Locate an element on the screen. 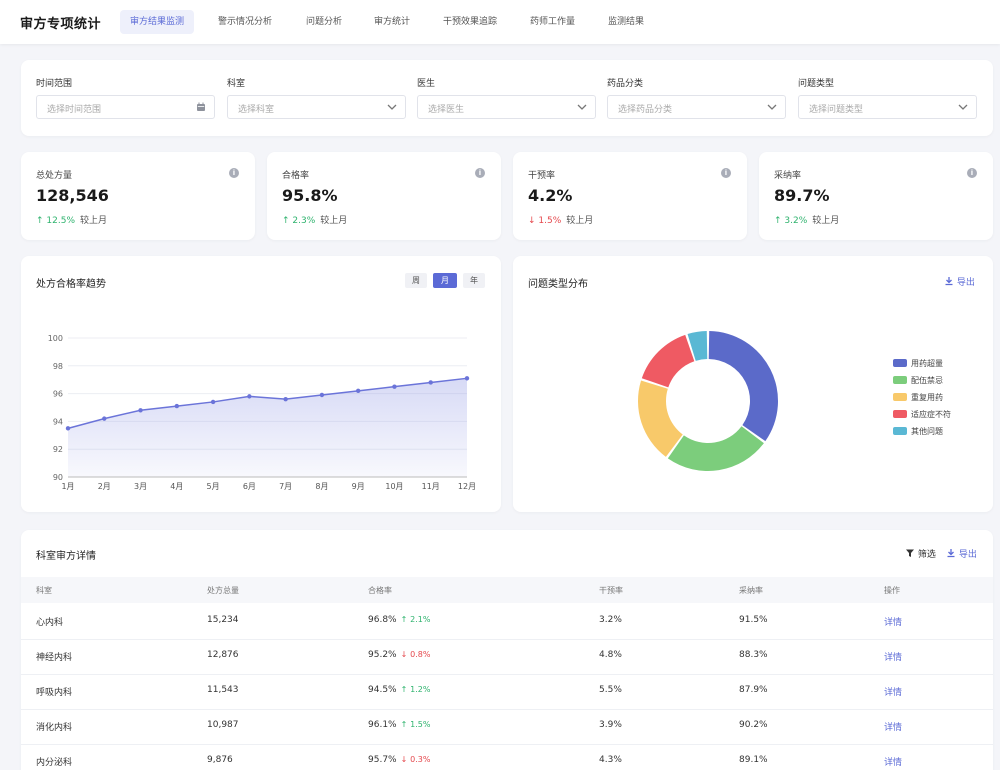 The height and width of the screenshot is (770, 1000). y-tick-label: 96 is located at coordinates (58, 394).